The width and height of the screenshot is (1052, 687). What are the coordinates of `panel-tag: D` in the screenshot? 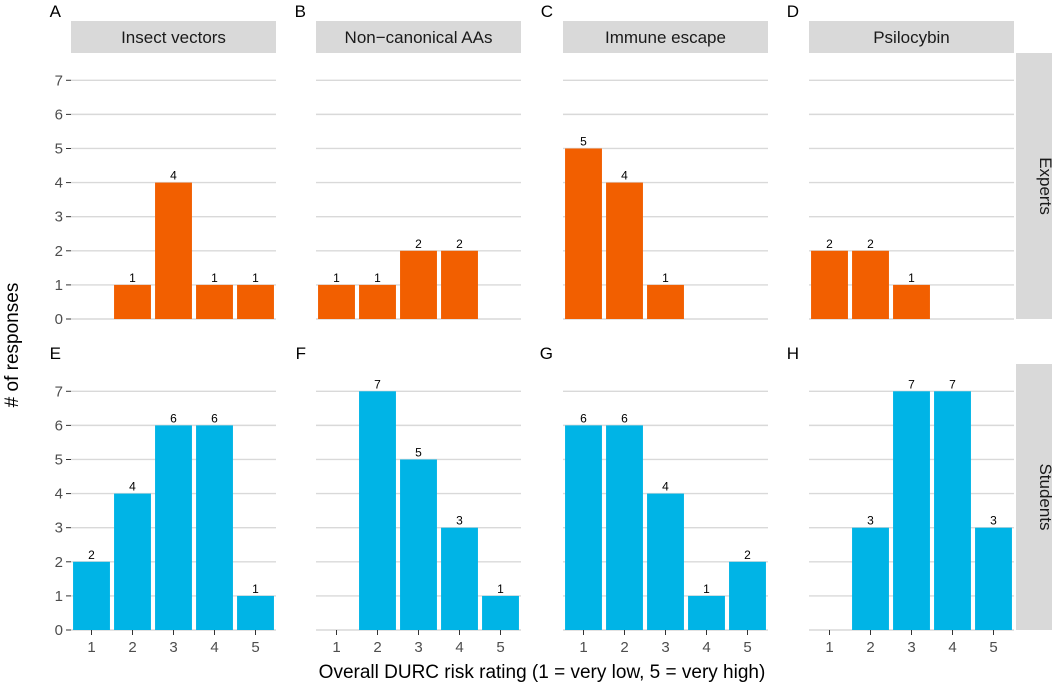 It's located at (793, 11).